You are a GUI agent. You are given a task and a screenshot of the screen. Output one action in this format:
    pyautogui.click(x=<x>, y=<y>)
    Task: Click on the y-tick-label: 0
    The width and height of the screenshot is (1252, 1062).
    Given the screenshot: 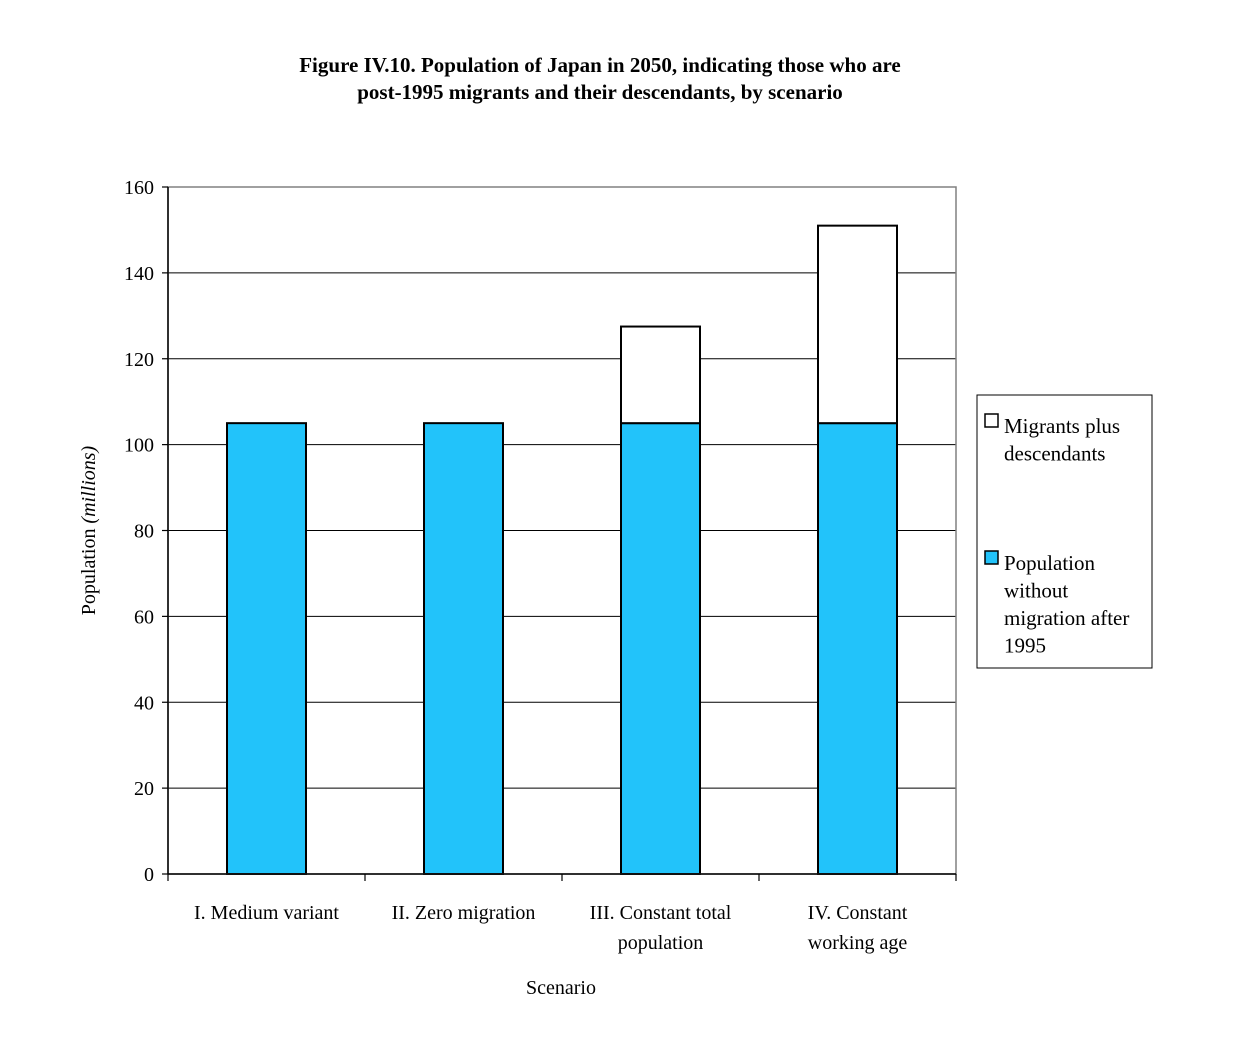 What is the action you would take?
    pyautogui.click(x=149, y=875)
    